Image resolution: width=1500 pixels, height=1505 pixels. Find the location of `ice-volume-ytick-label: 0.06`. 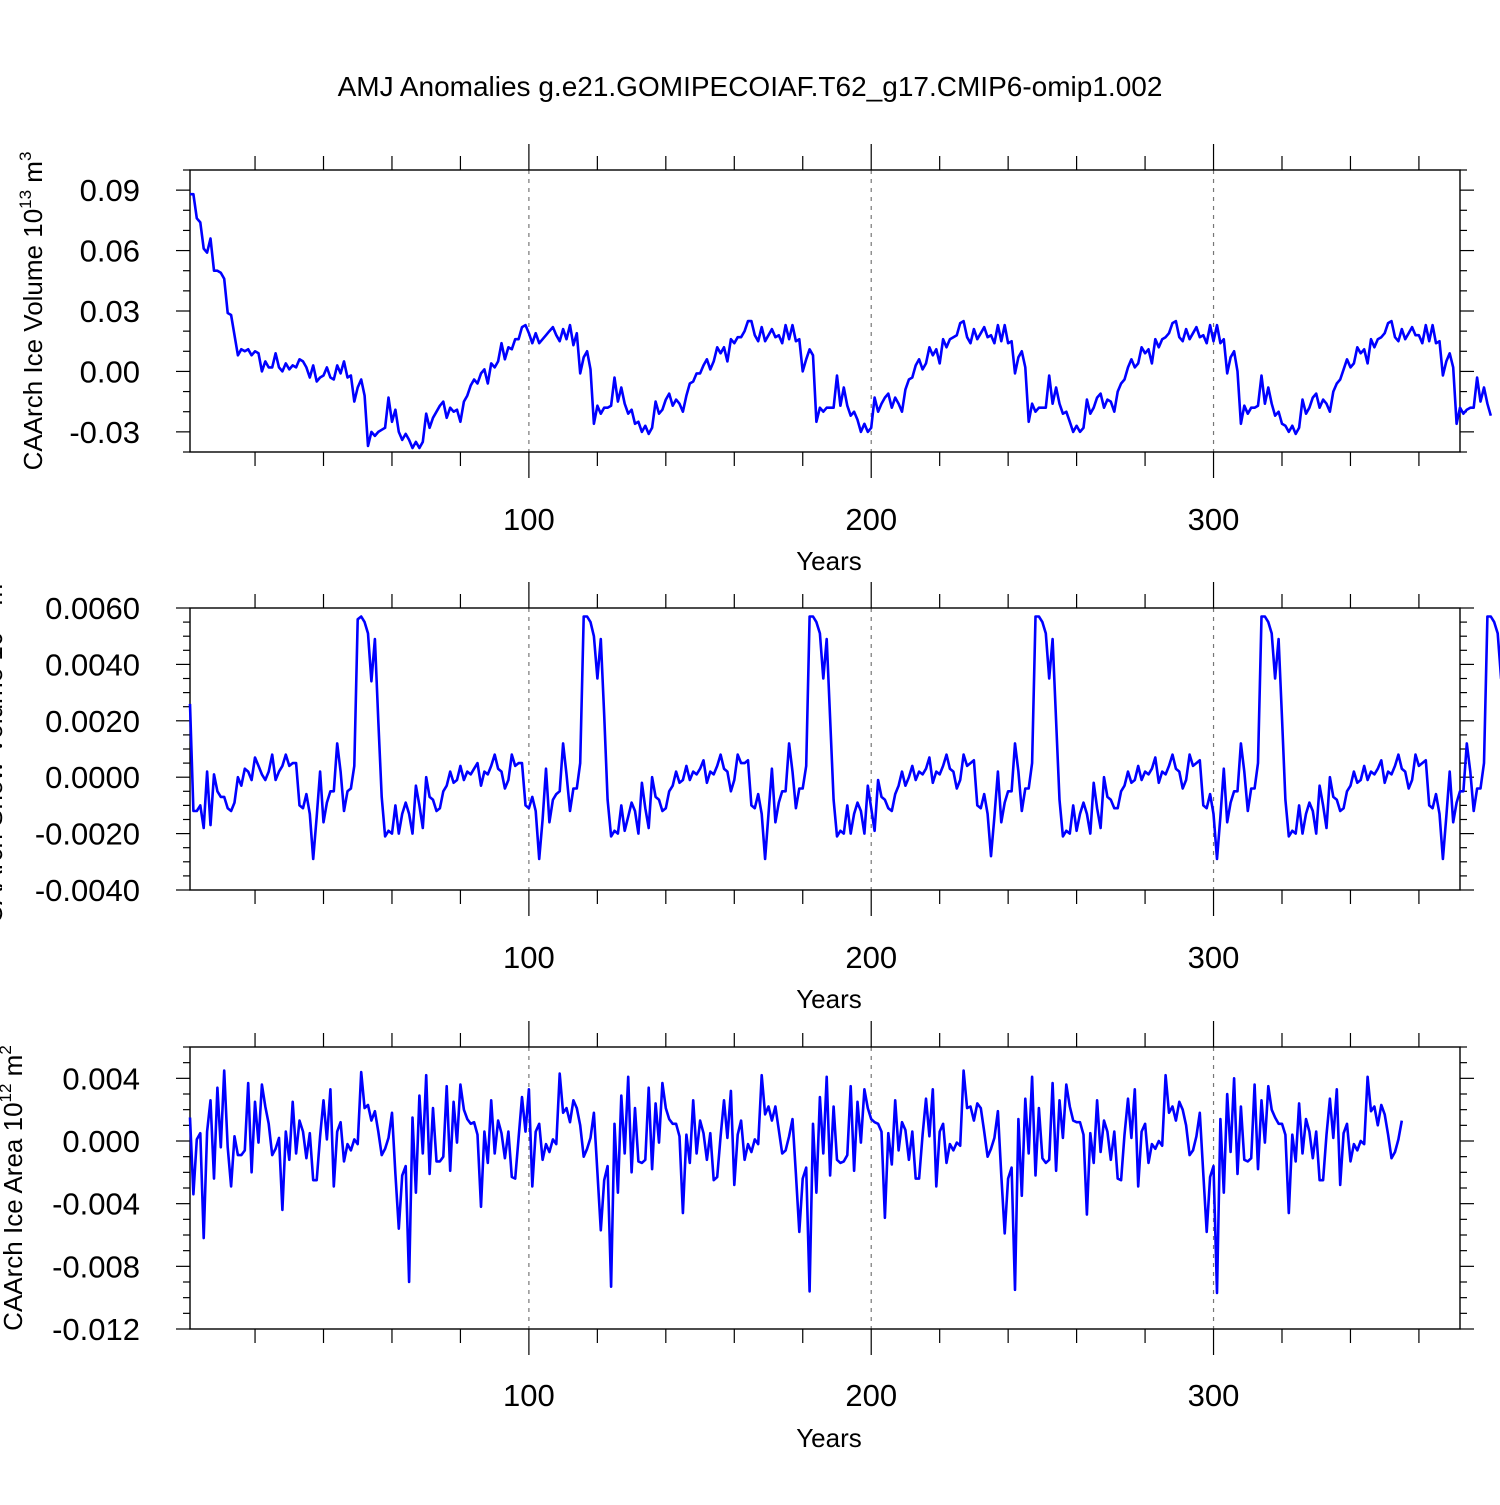

ice-volume-ytick-label: 0.06 is located at coordinates (110, 251).